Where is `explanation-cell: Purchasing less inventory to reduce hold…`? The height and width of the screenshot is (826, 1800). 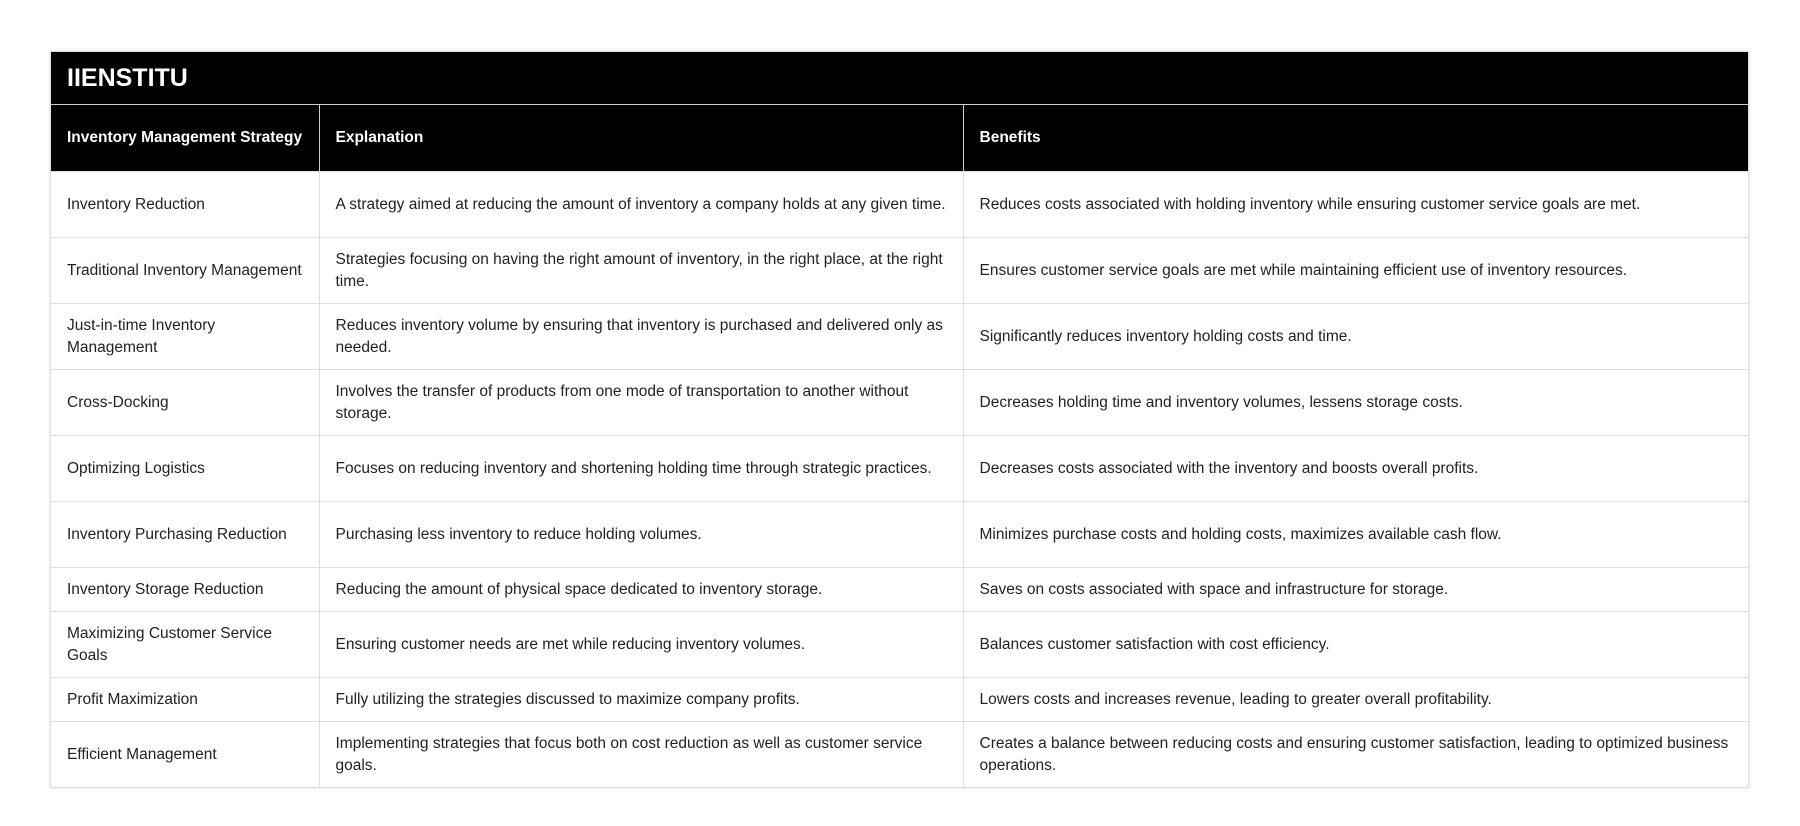
explanation-cell: Purchasing less inventory to reduce hold… is located at coordinates (641, 534).